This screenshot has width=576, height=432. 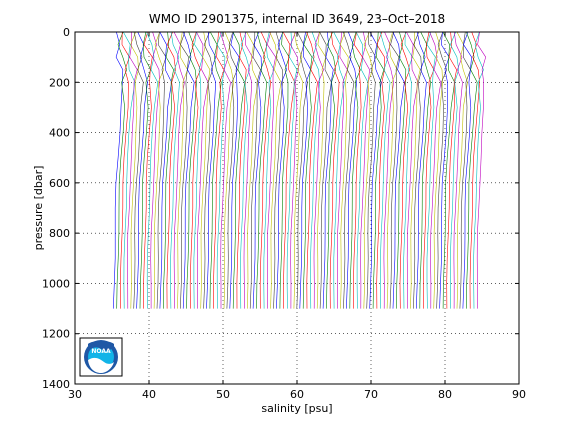 I want to click on y-tick-label: 1200, so click(x=56, y=334).